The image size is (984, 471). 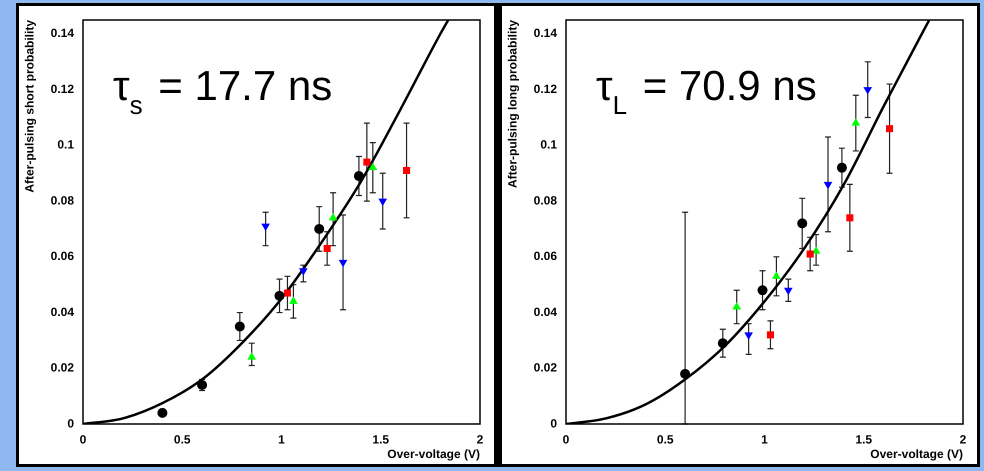 I want to click on y-axis-title: After-pulsing long probability, so click(x=513, y=104).